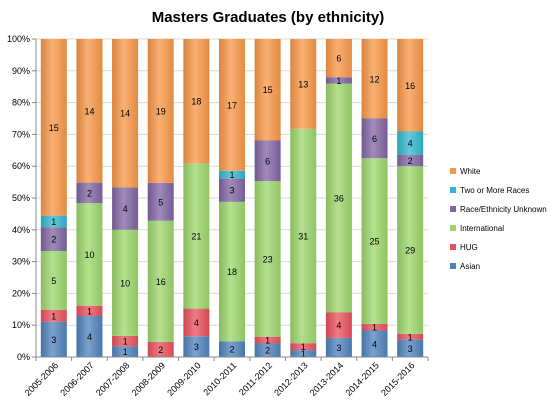  Describe the element at coordinates (498, 209) in the screenshot. I see `legend-item-race-ethnicity-unknown: Race/Ethnicity Unknown` at that location.